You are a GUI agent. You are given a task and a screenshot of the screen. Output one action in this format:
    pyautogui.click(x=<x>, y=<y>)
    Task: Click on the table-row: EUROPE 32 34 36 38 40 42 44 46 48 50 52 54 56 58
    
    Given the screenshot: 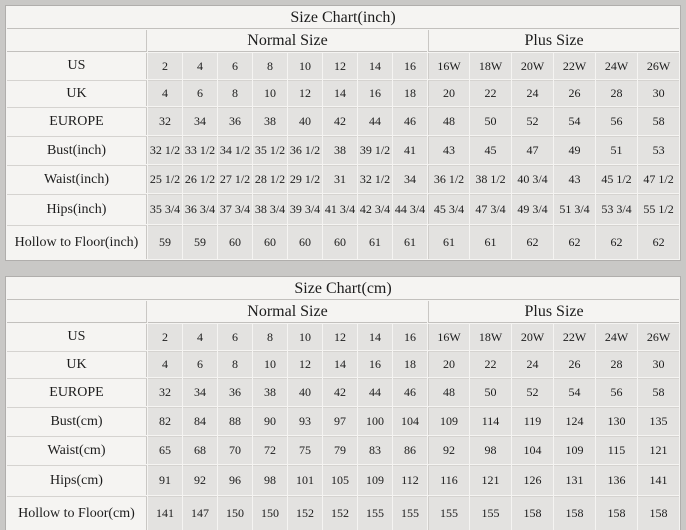 What is the action you would take?
    pyautogui.click(x=343, y=392)
    